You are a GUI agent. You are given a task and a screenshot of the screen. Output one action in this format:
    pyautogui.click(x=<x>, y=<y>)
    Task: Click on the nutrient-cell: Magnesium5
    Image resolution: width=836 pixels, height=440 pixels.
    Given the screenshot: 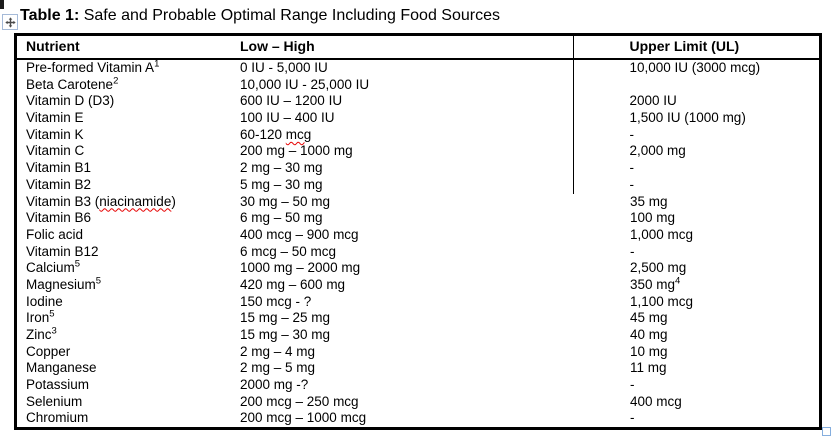 What is the action you would take?
    pyautogui.click(x=64, y=283)
    